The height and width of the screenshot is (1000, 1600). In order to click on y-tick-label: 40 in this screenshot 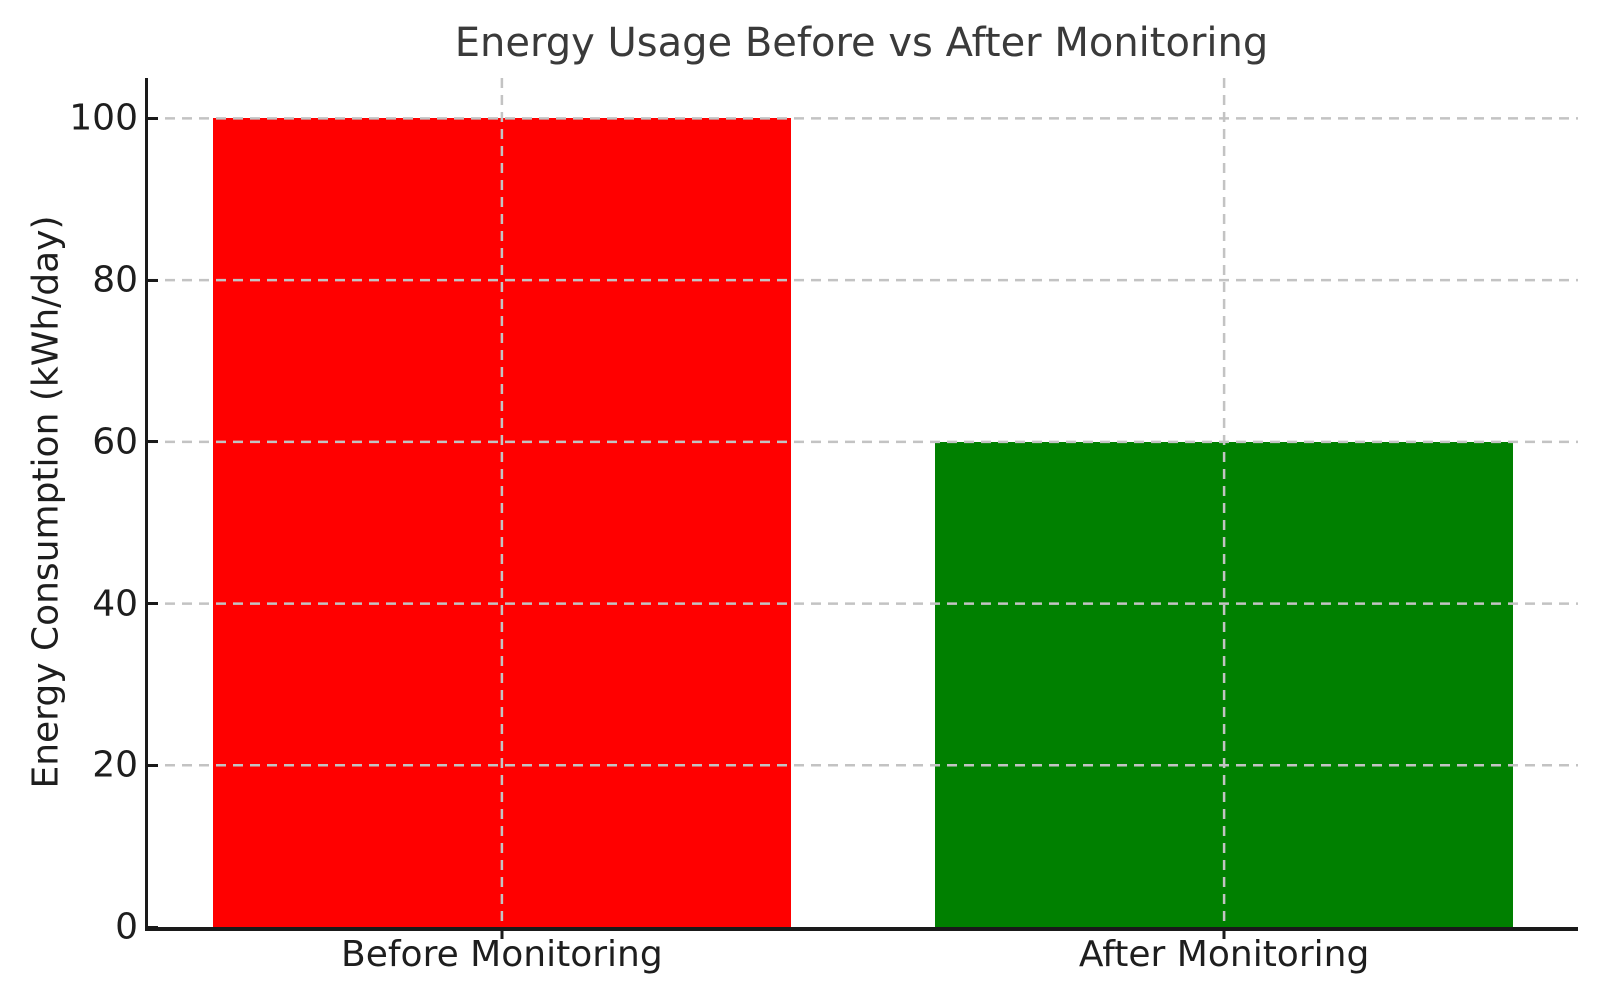, I will do `click(115, 604)`.